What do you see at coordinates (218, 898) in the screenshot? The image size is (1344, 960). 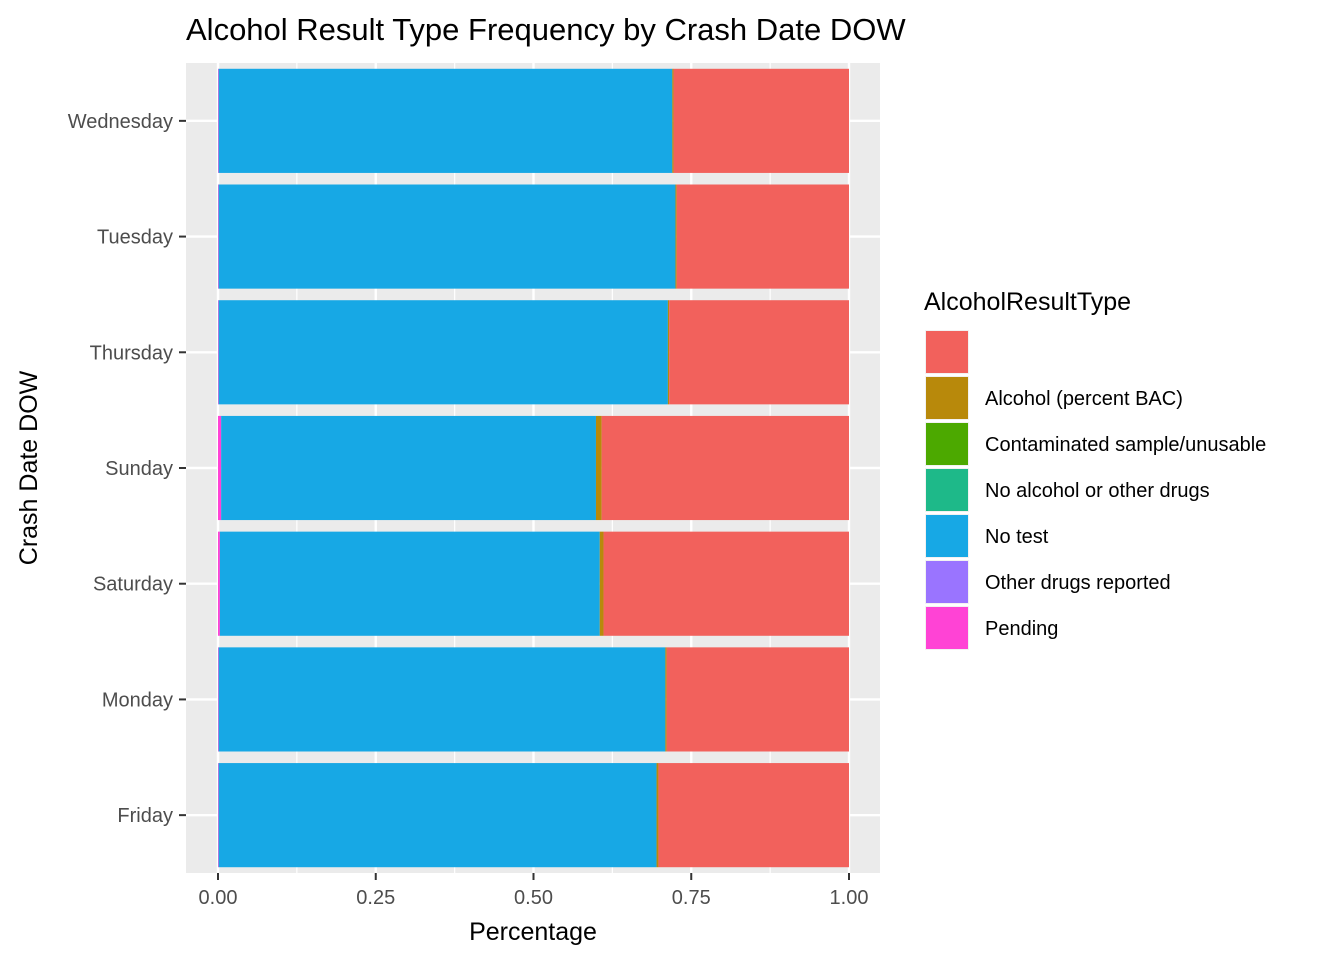 I see `x-tick-label: 0.00` at bounding box center [218, 898].